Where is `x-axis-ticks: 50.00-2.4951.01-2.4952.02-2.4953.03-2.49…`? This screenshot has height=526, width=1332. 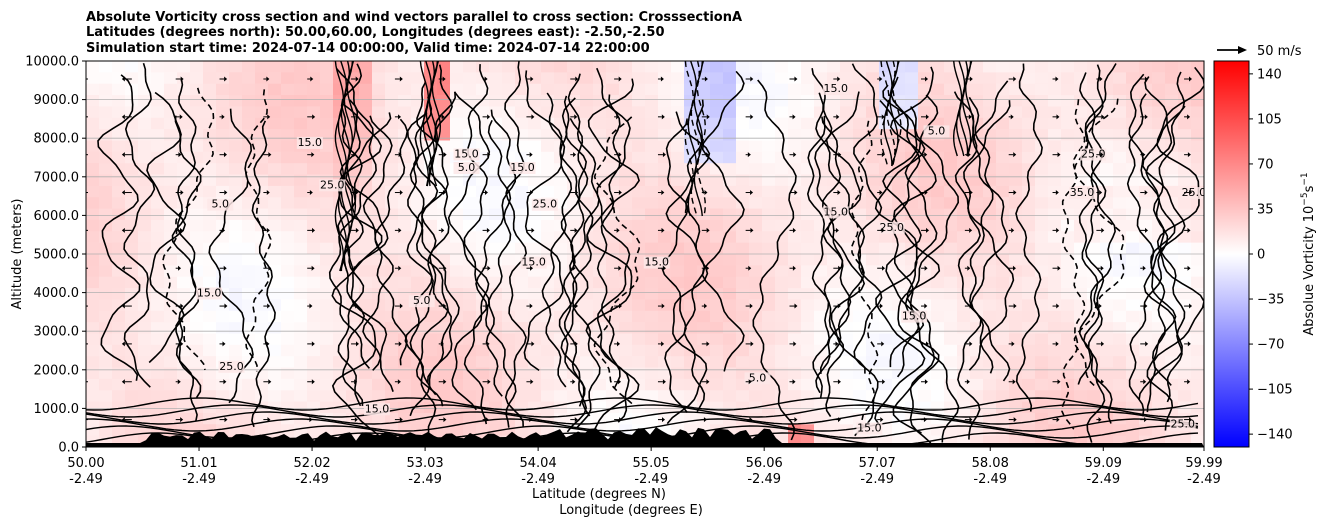 x-axis-ticks: 50.00-2.4951.01-2.4952.02-2.4953.03-2.49… is located at coordinates (645, 467).